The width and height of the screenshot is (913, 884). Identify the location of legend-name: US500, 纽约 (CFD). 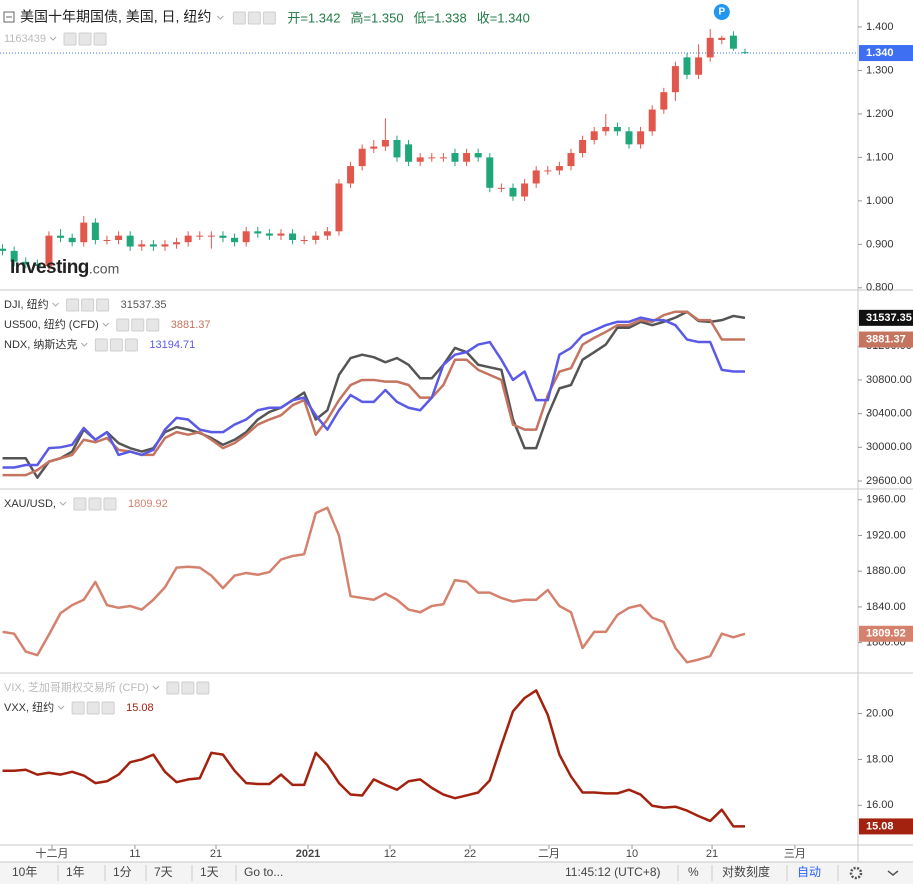
(51, 324).